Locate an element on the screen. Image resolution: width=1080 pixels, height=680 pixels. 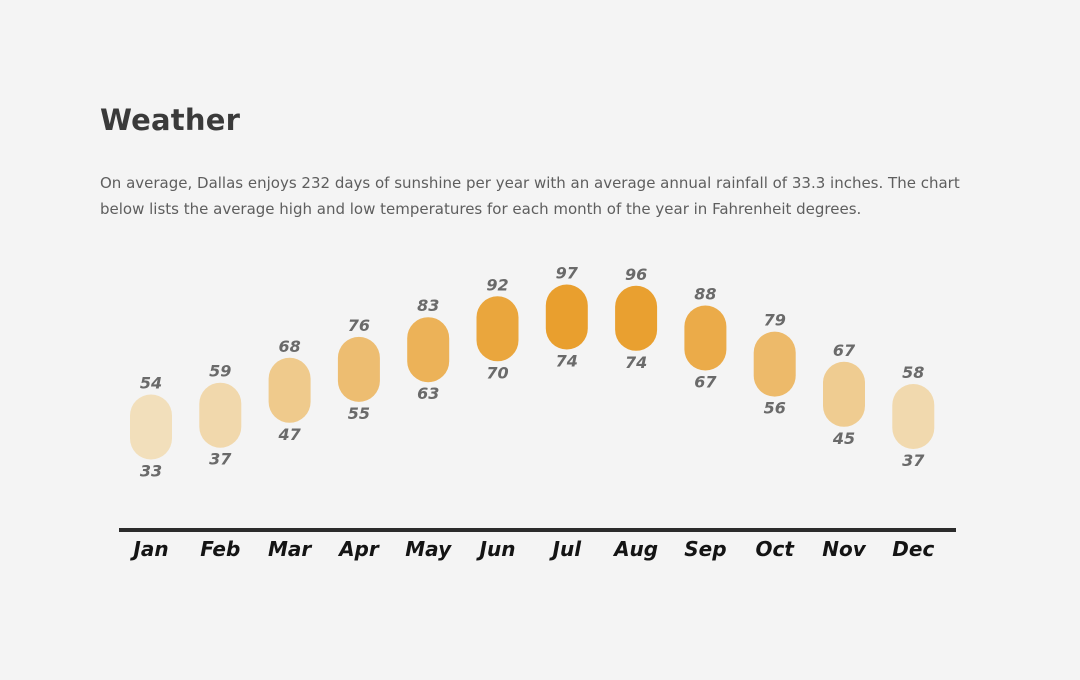
low-label-jan: 33 is located at coordinates (151, 471).